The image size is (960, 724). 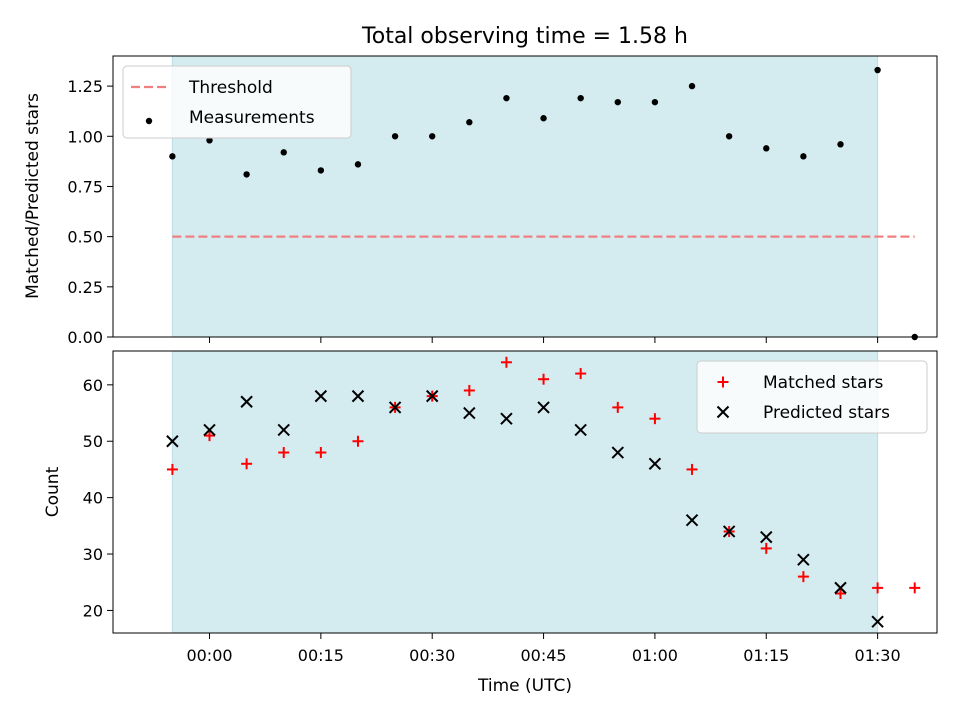 I want to click on legend: Threshold Measurements, so click(x=237, y=102).